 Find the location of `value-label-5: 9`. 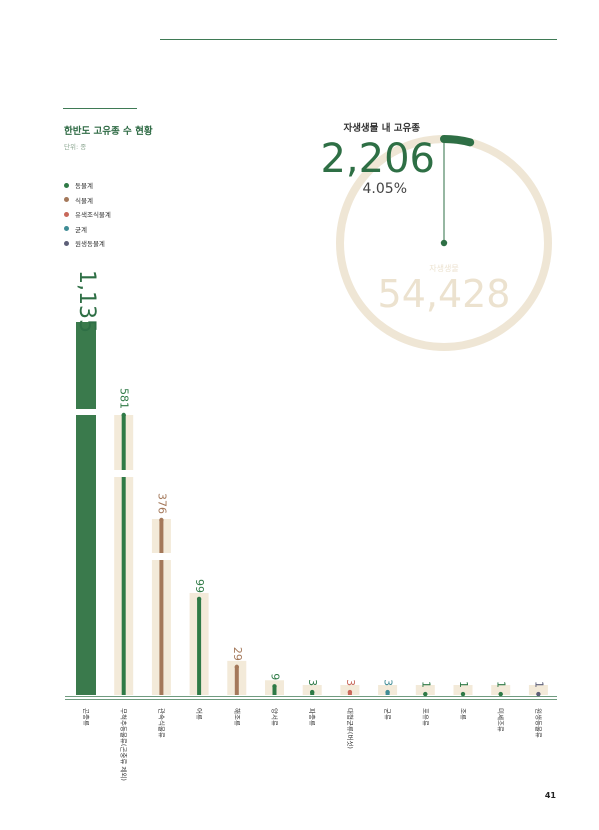

value-label-5: 9 is located at coordinates (275, 676).